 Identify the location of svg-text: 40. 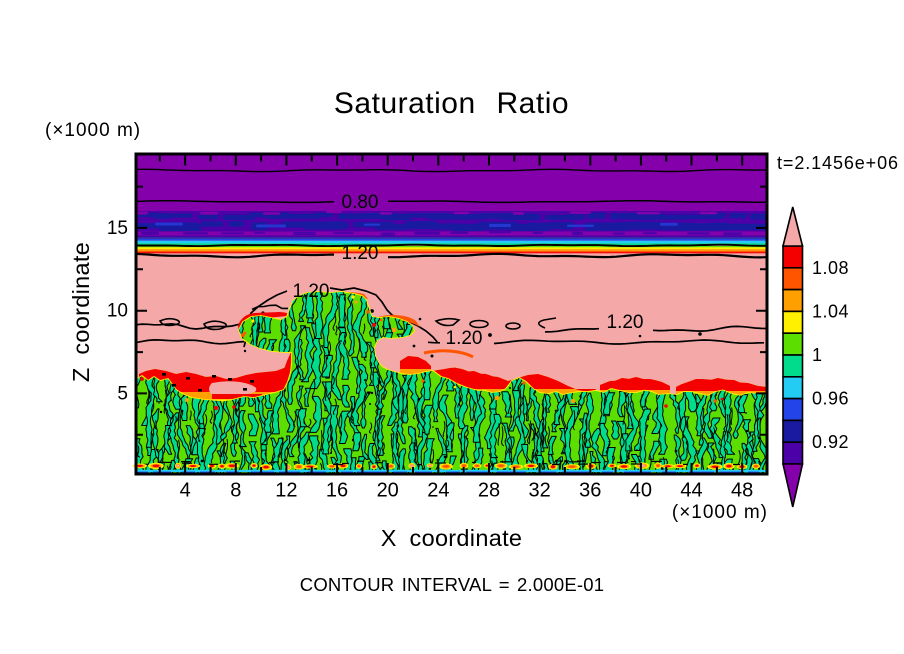
(641, 491).